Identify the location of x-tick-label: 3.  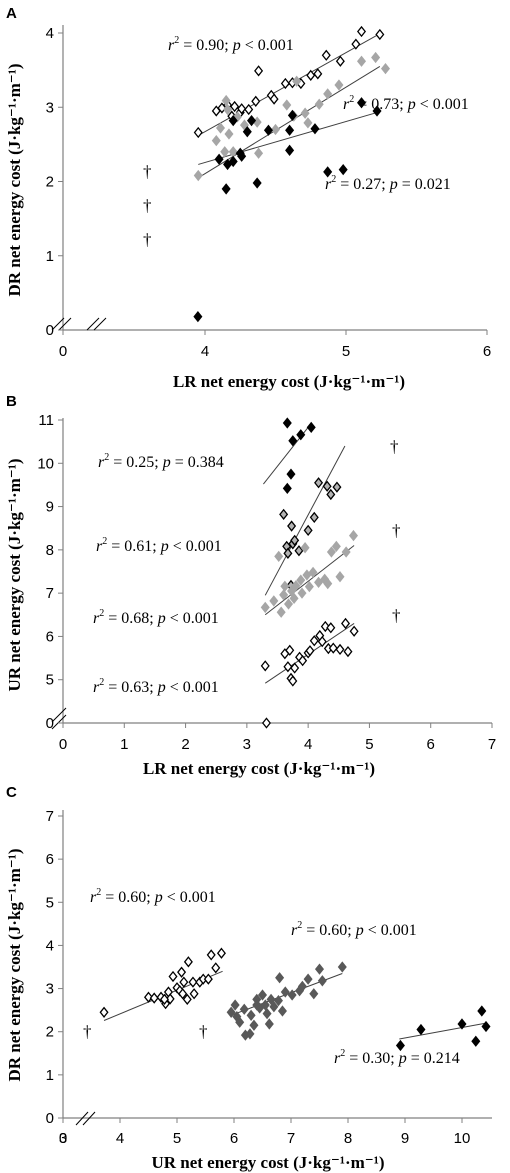
(247, 744).